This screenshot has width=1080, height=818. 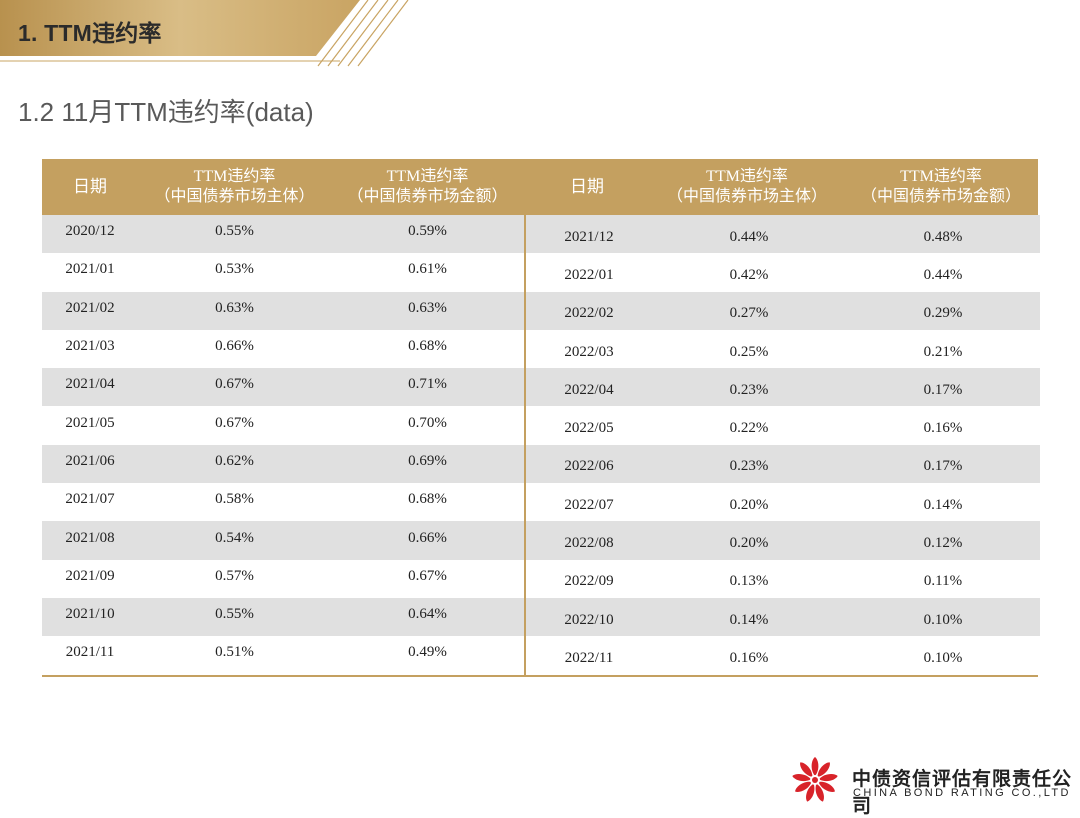 I want to click on cell-entity: 0.25%, so click(x=749, y=351).